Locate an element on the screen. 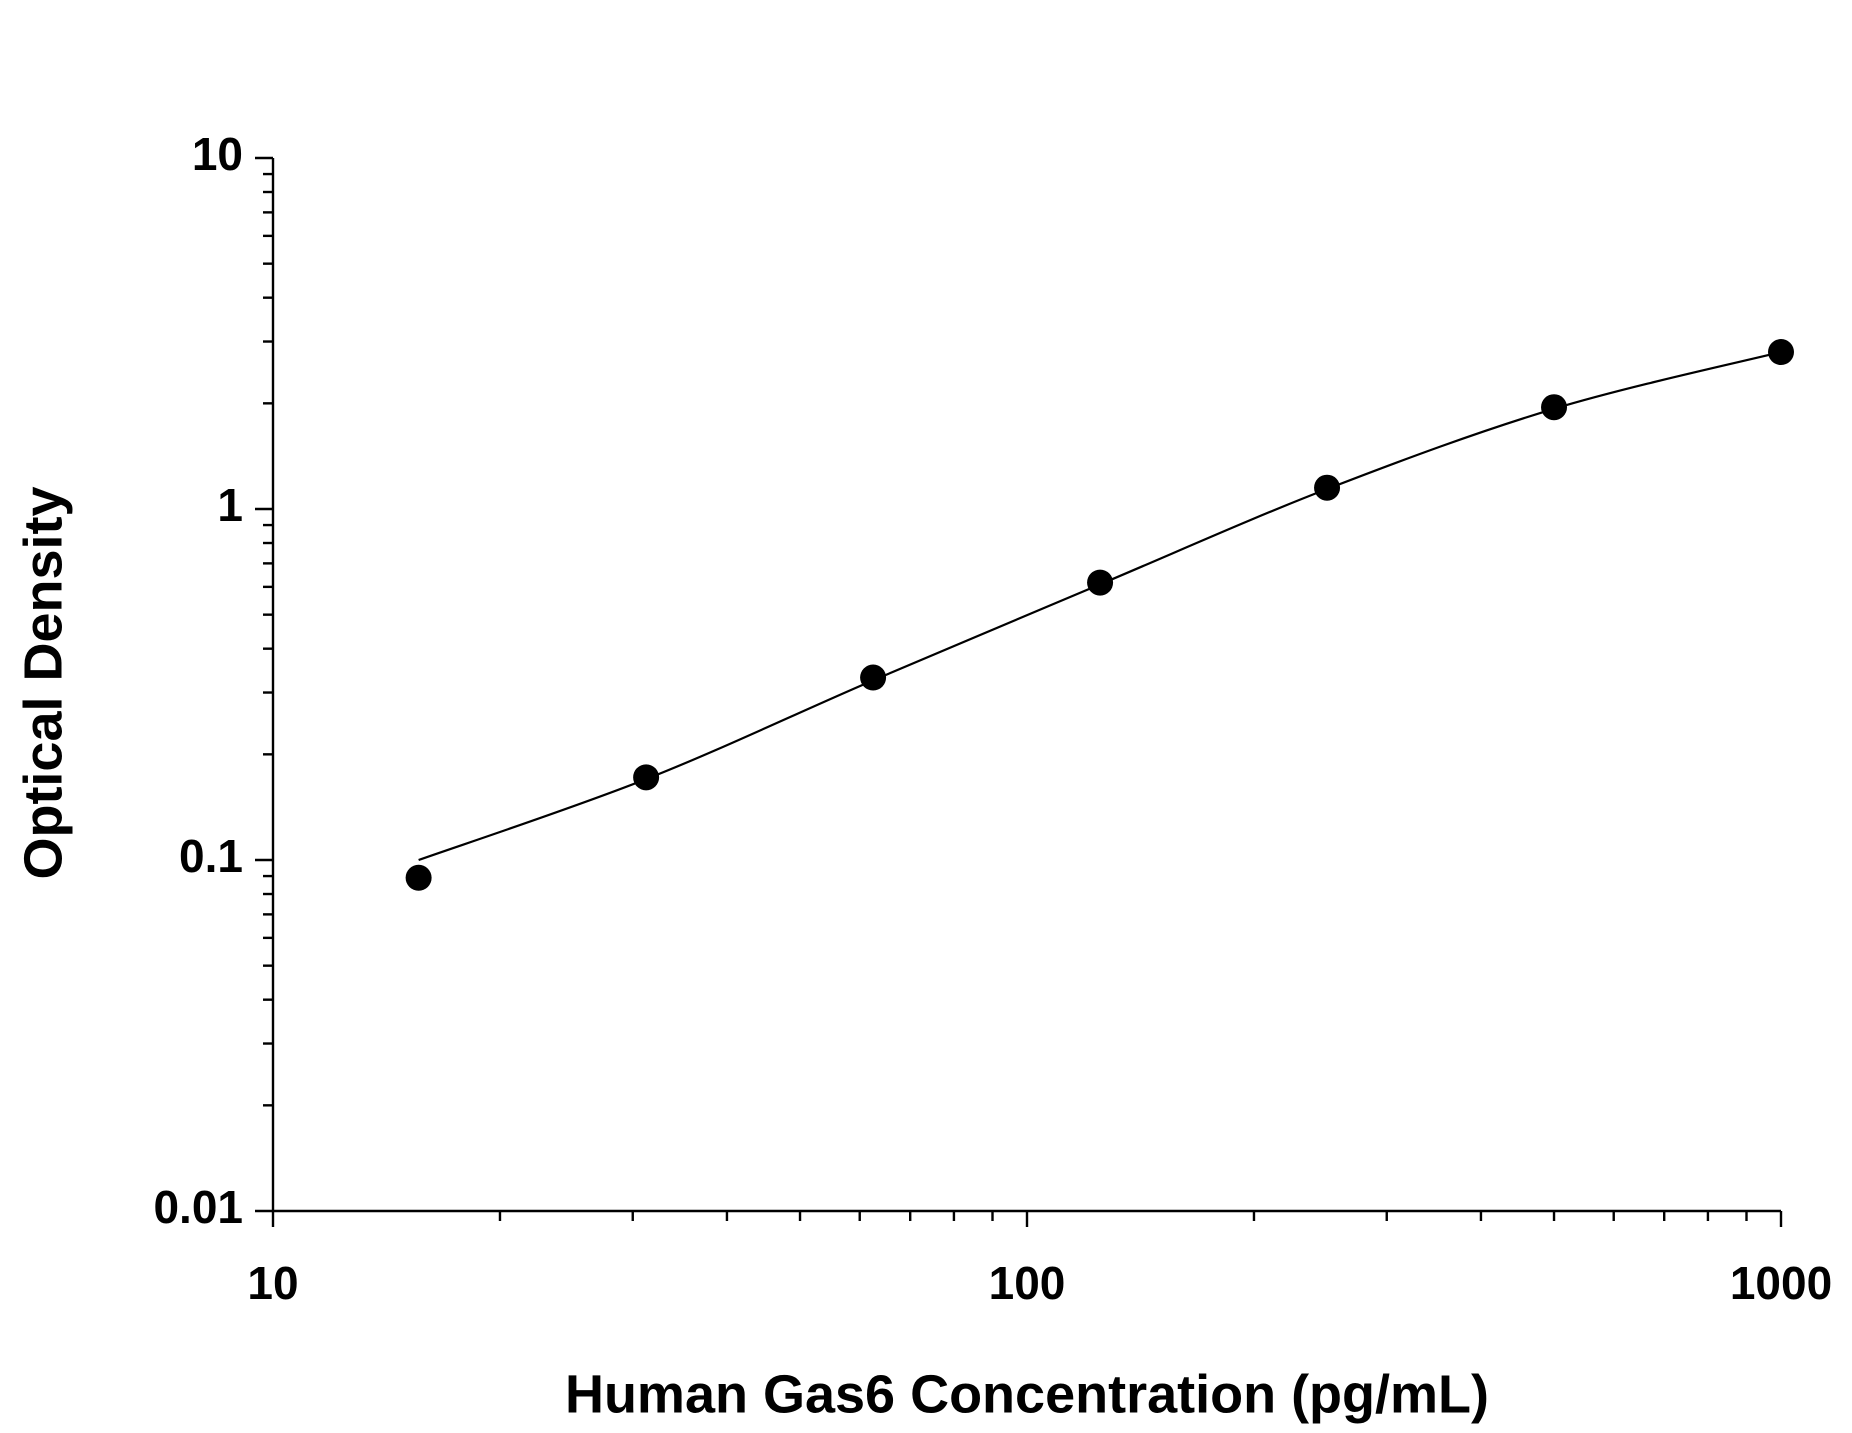 The image size is (1852, 1433). x-tick-label: 100 is located at coordinates (1027, 1283).